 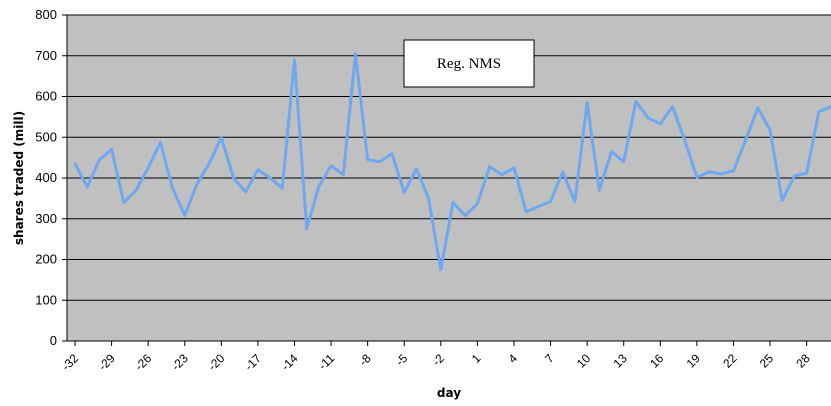 I want to click on legend: Reg. NMS, so click(x=469, y=63).